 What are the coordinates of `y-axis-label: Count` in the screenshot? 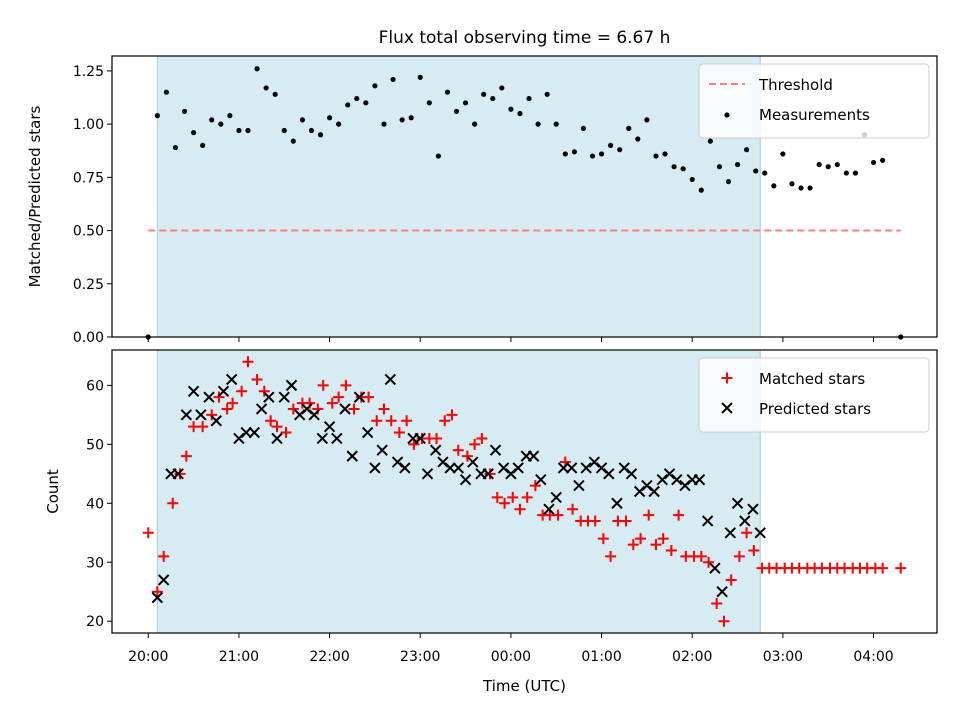 It's located at (53, 491).